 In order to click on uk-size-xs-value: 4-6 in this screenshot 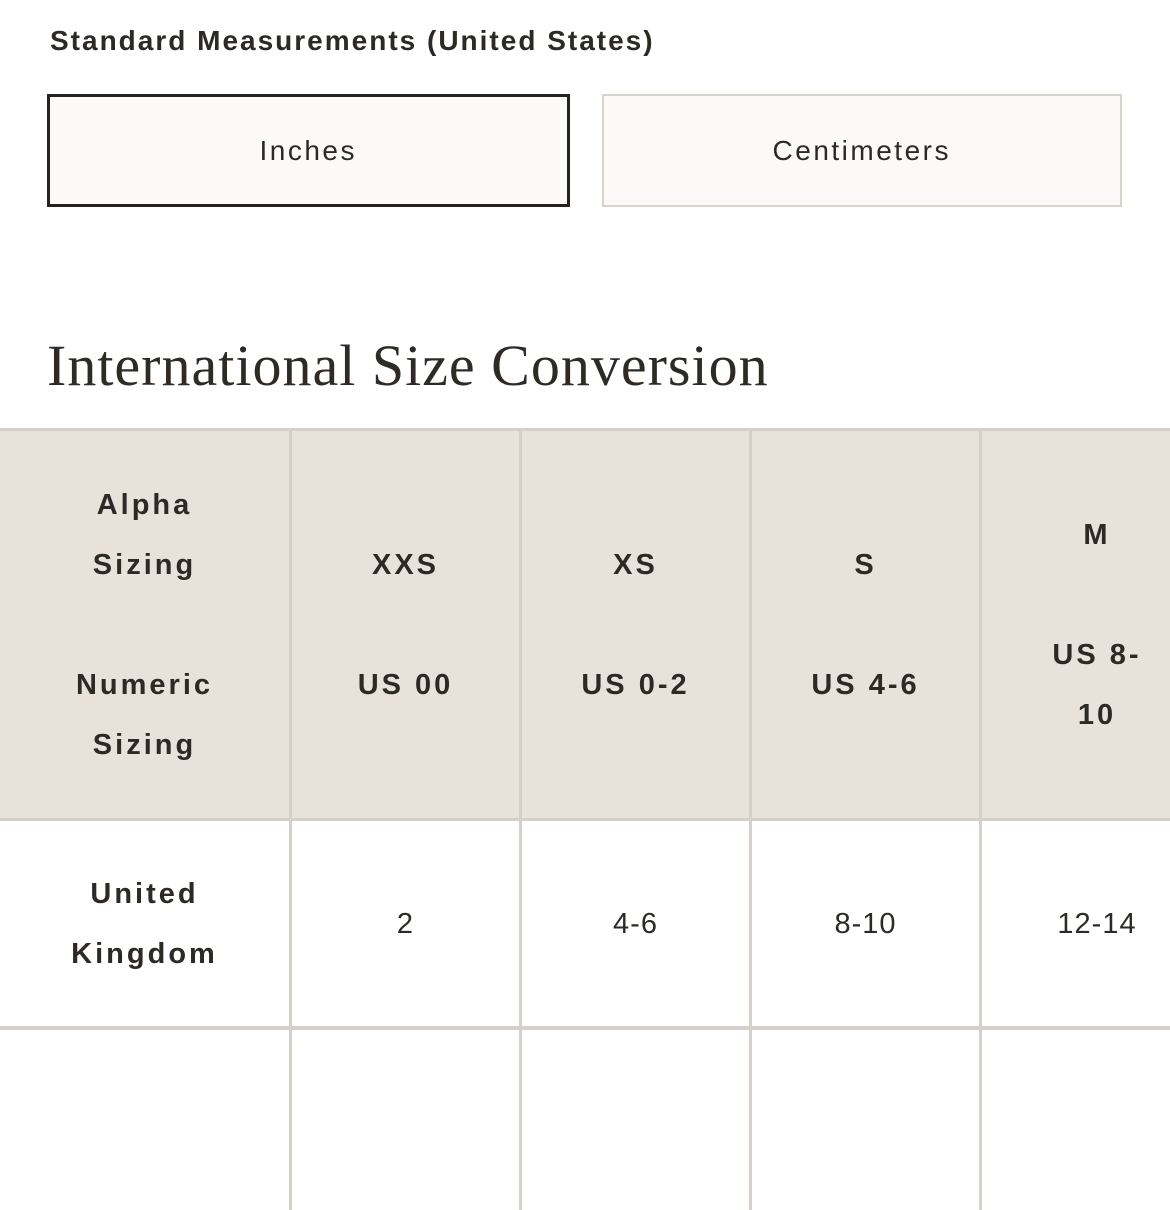, I will do `click(635, 923)`.